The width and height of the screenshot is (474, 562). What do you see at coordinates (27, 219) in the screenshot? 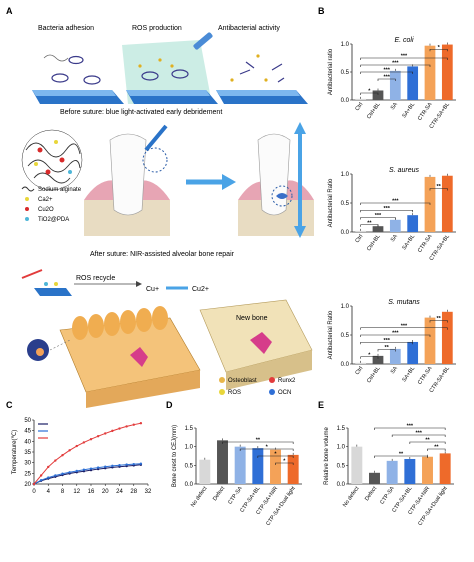
I see `tio2-icon` at bounding box center [27, 219].